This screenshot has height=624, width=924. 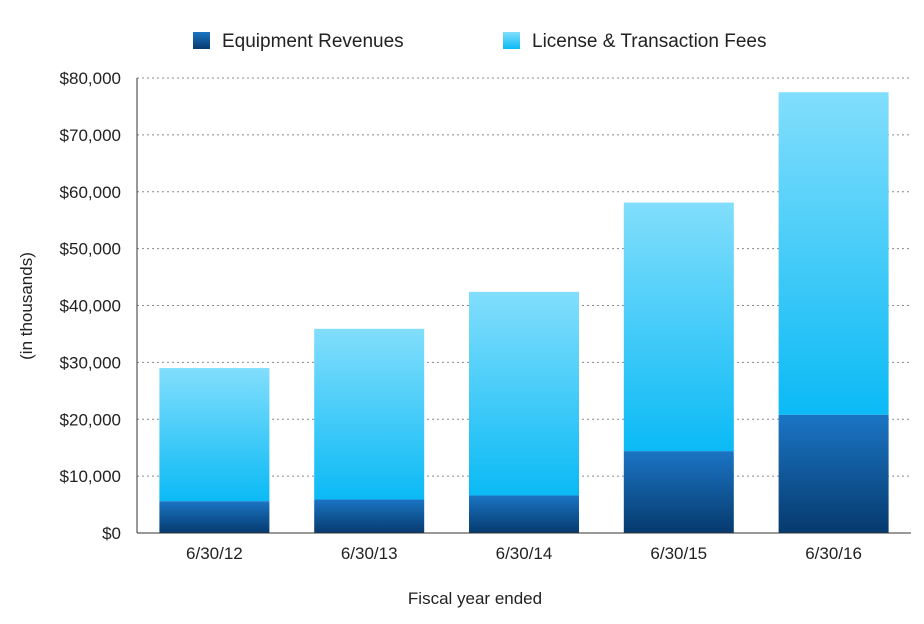 I want to click on x-tick-label: 6/30/13, so click(x=369, y=553).